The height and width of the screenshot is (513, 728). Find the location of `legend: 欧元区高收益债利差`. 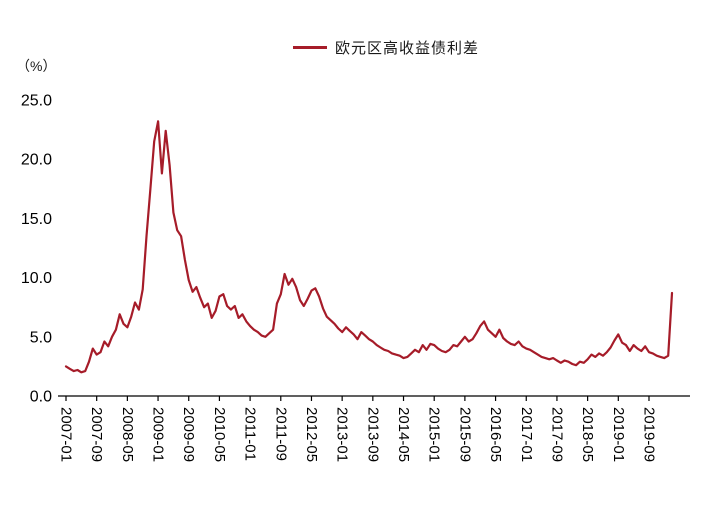

legend: 欧元区高收益债利差 is located at coordinates (386, 47).